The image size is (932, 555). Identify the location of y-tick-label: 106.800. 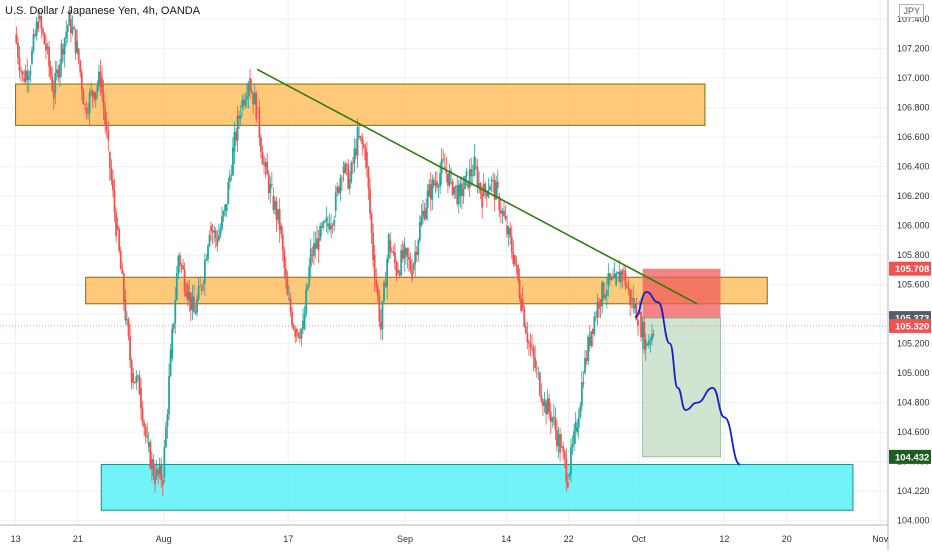
(913, 108).